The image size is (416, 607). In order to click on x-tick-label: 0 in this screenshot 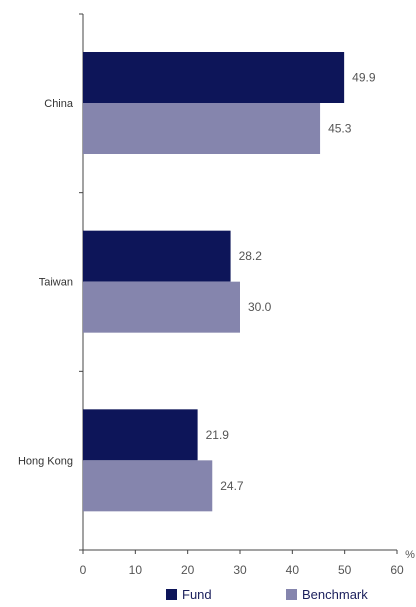, I will do `click(83, 570)`.